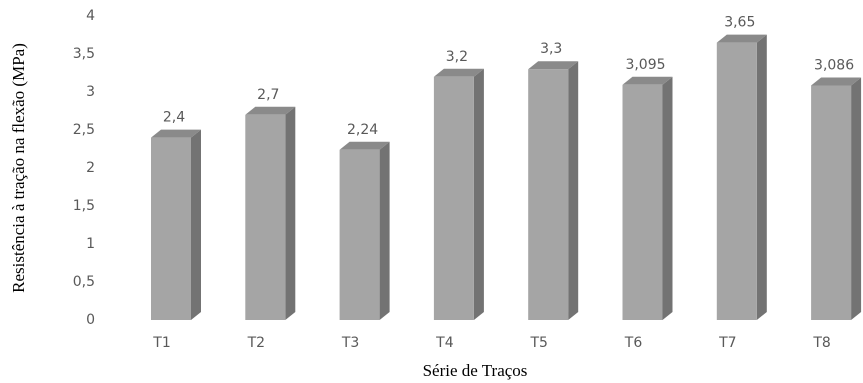  What do you see at coordinates (645, 65) in the screenshot?
I see `value-label: 3,095` at bounding box center [645, 65].